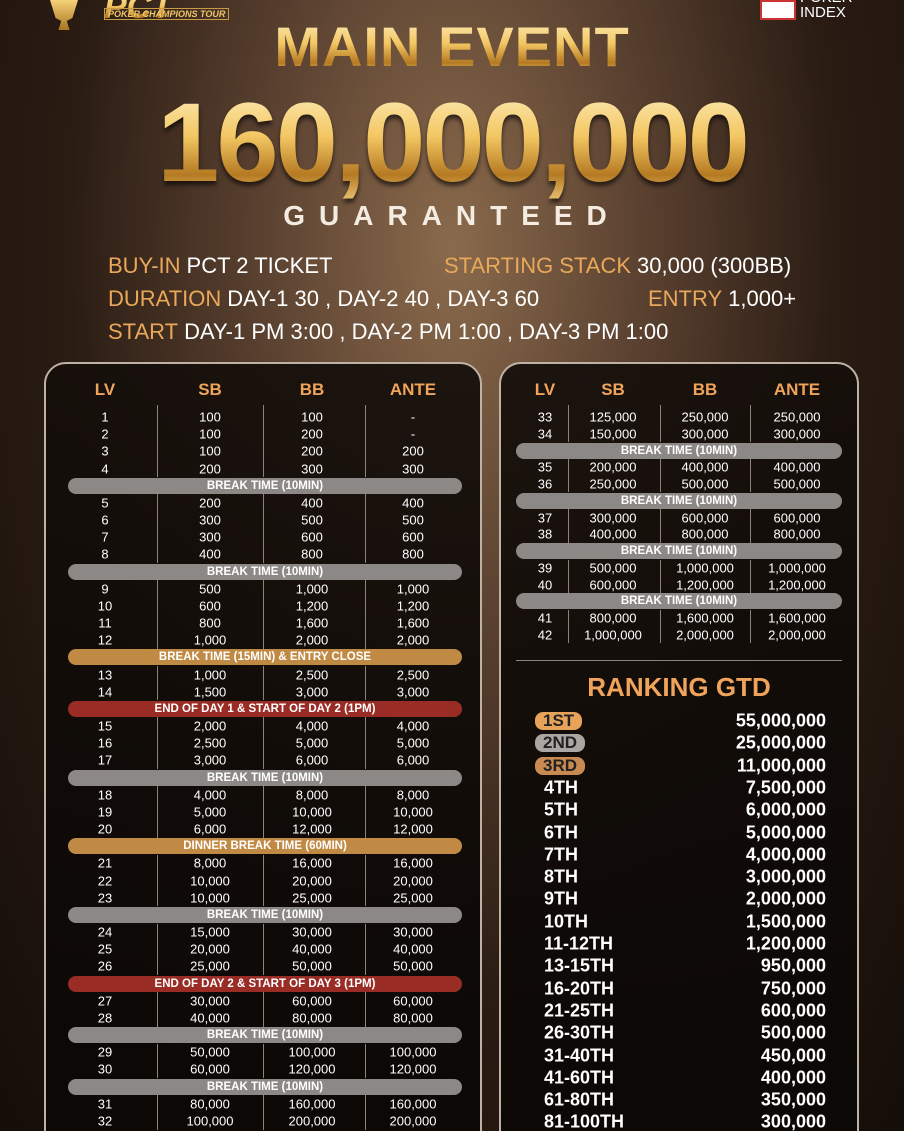 This screenshot has width=904, height=1131. Describe the element at coordinates (545, 467) in the screenshot. I see `table-cell: 35` at that location.